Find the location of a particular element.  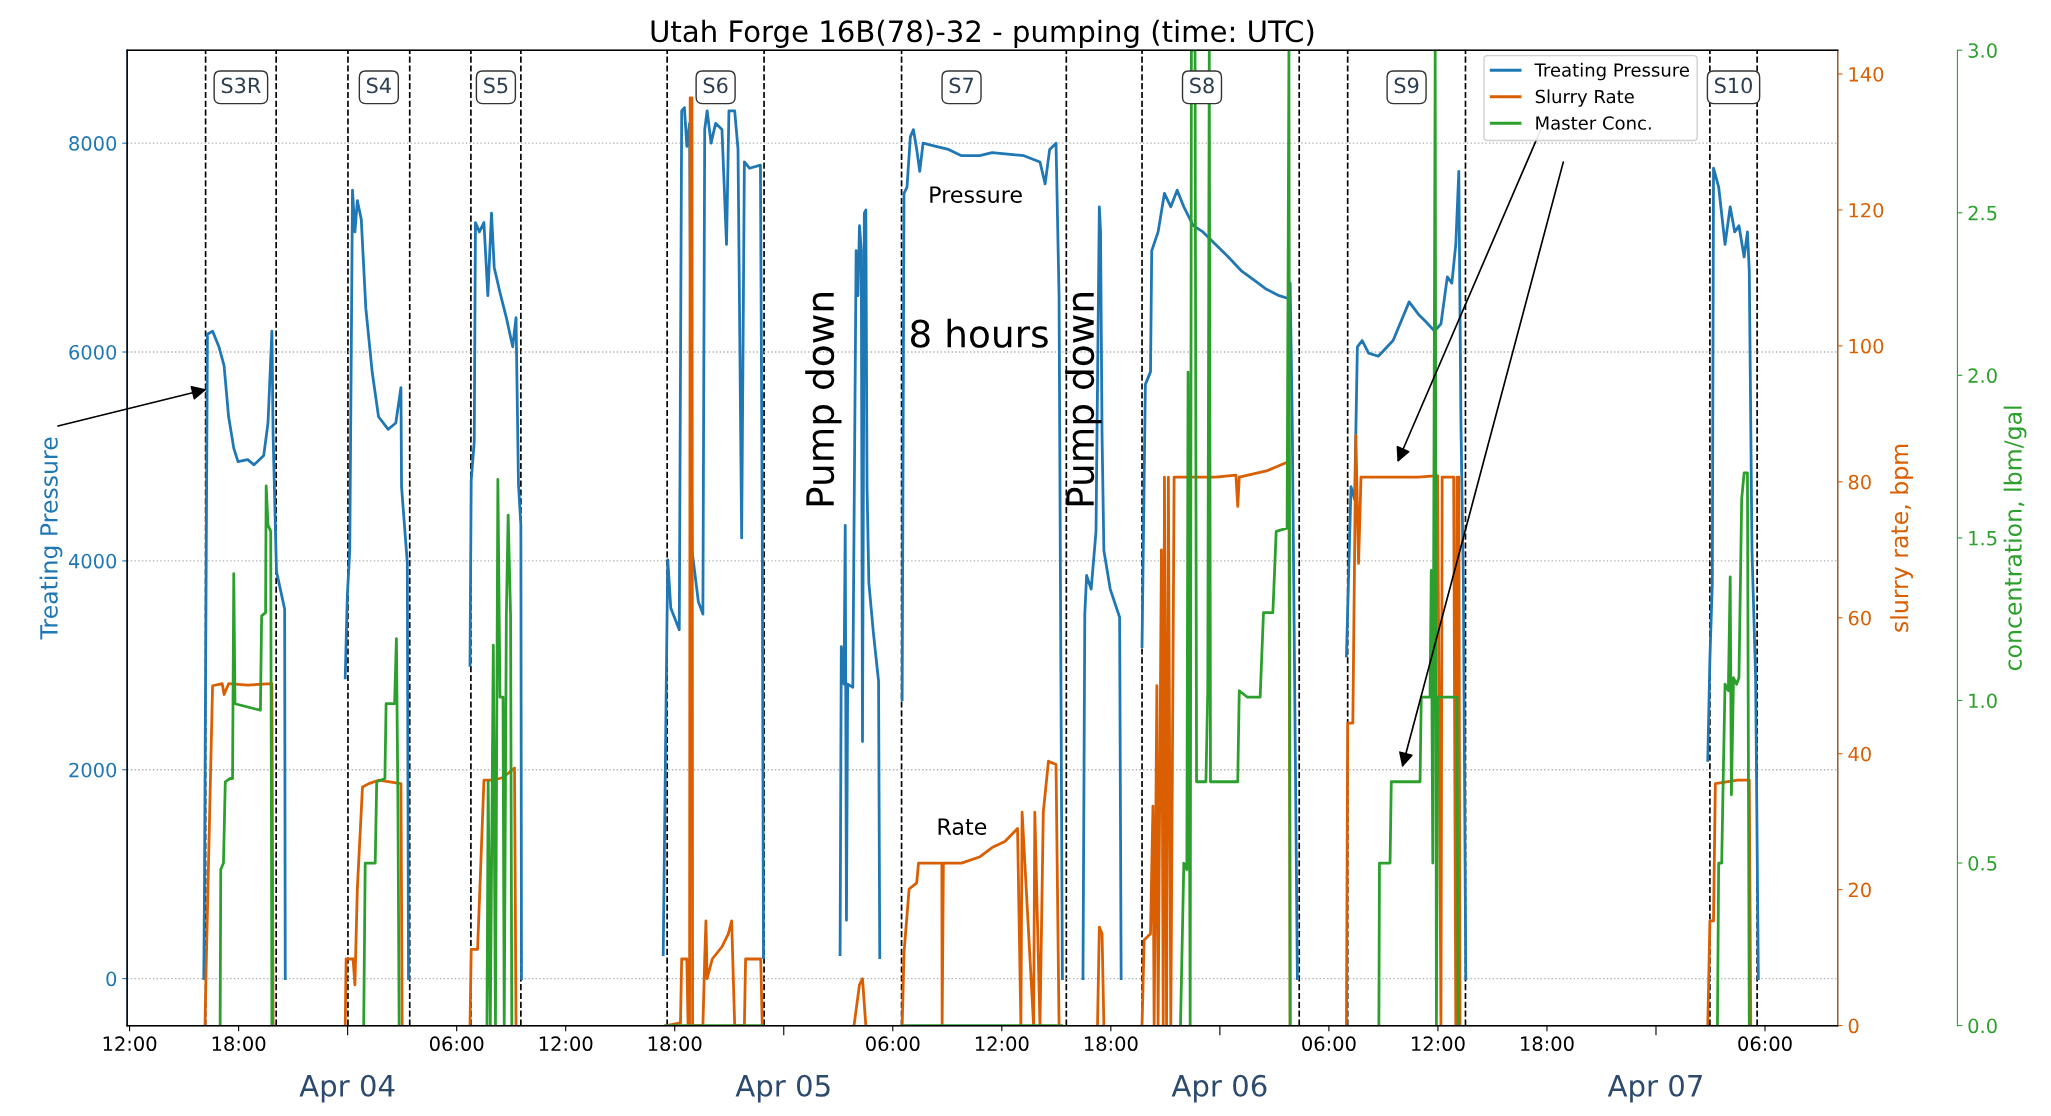

y3-tick-label: 0.0 is located at coordinates (1982, 1026).